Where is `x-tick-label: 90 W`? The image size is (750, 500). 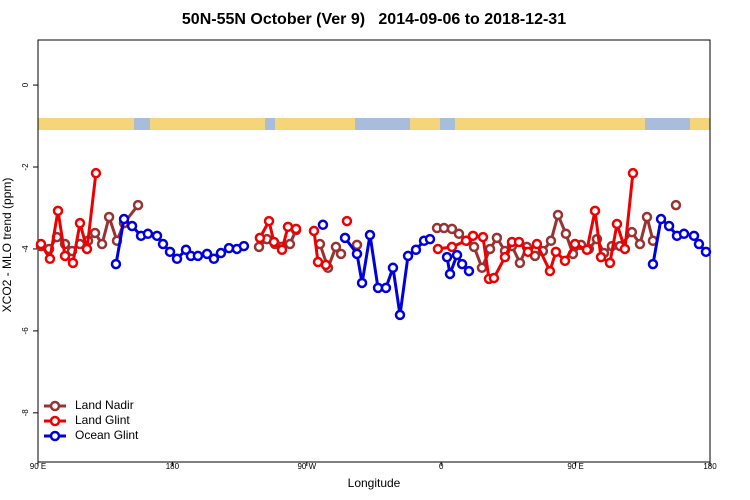 x-tick-label: 90 W is located at coordinates (306, 466).